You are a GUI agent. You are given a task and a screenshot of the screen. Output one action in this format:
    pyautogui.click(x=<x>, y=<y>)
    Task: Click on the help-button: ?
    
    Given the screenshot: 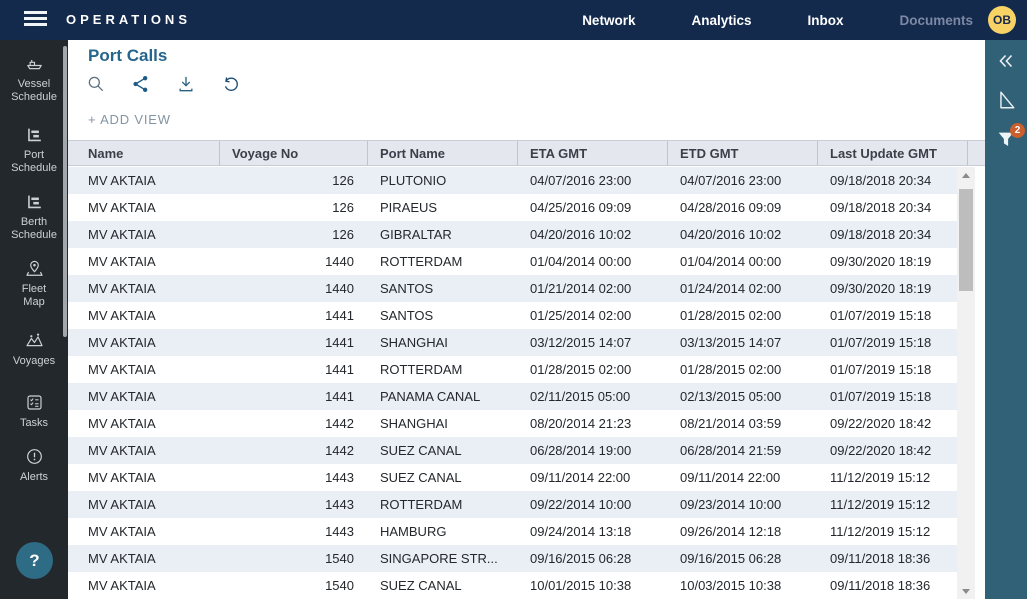 What is the action you would take?
    pyautogui.click(x=34, y=560)
    